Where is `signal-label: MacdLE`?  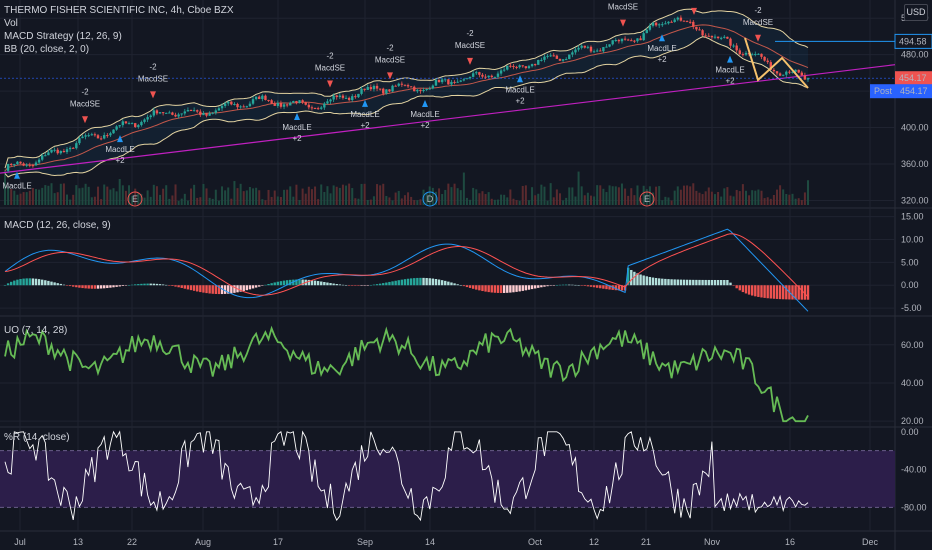
signal-label: MacdLE is located at coordinates (424, 114).